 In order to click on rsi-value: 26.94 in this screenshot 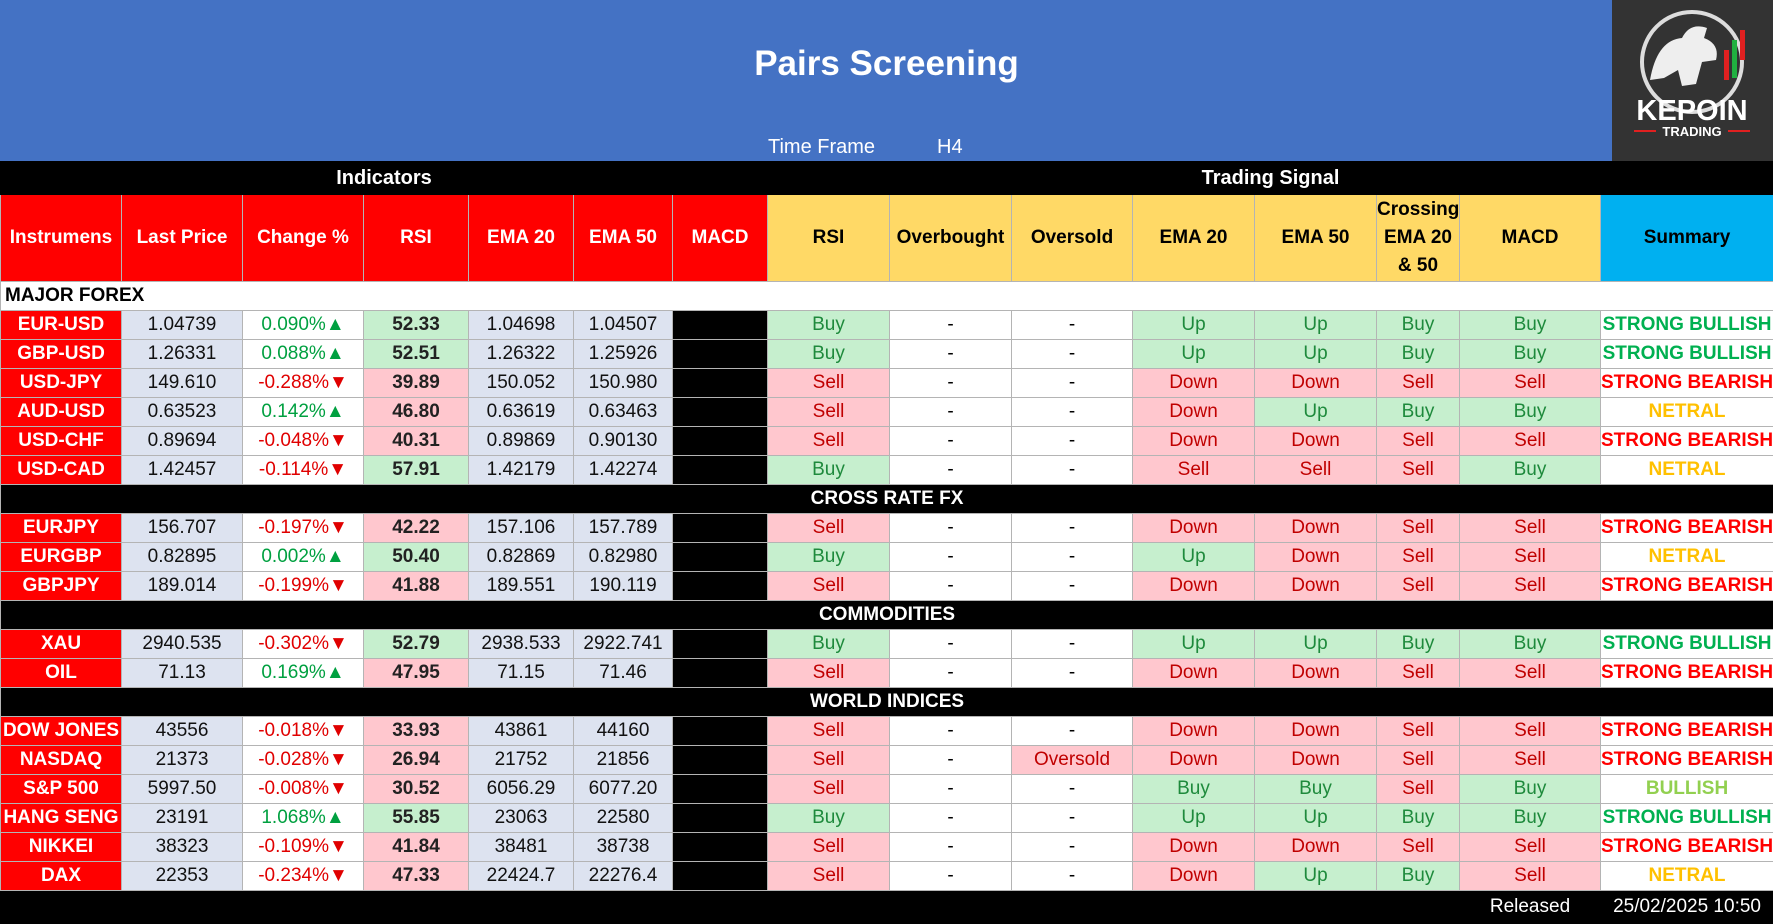, I will do `click(416, 760)`.